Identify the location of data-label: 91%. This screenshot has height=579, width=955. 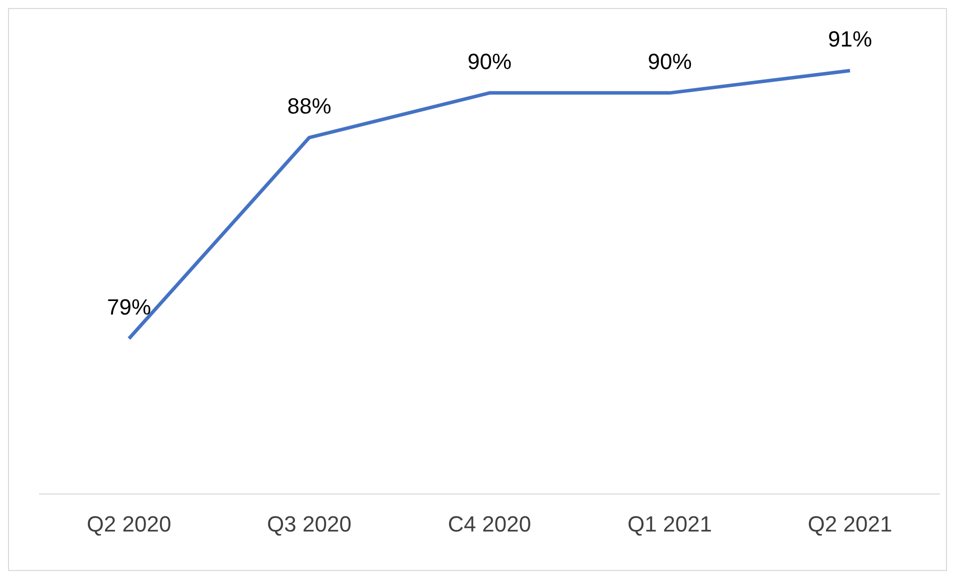
(850, 39).